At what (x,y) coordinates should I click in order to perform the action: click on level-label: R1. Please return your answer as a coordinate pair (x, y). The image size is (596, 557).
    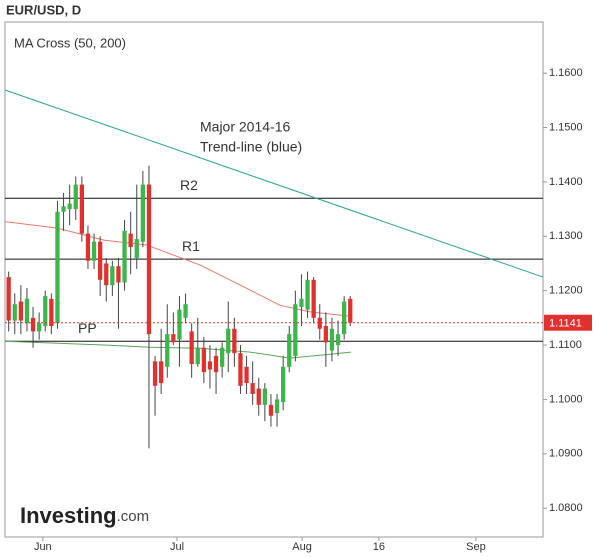
    Looking at the image, I should click on (191, 246).